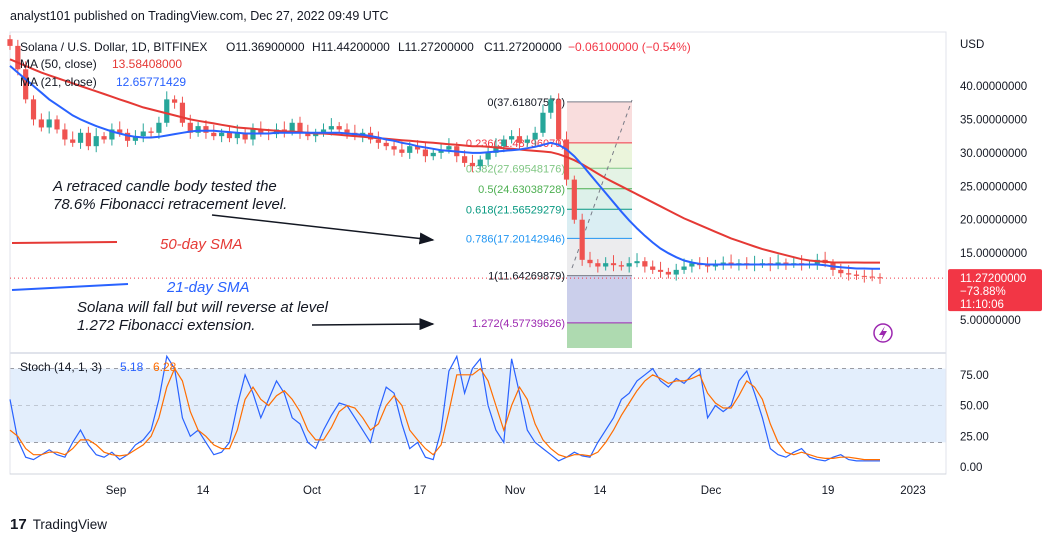  What do you see at coordinates (515, 239) in the screenshot?
I see `fib-level-label: 0.786(17.20142946)` at bounding box center [515, 239].